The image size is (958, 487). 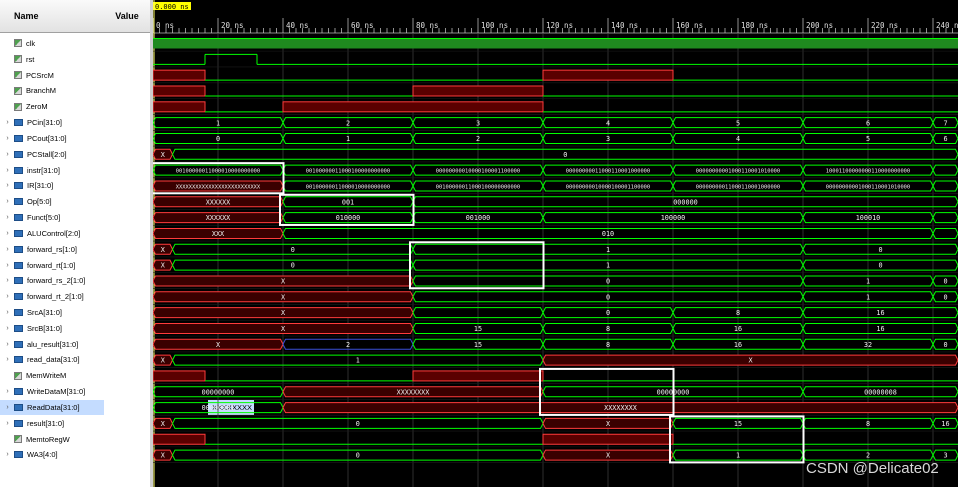 What do you see at coordinates (231, 407) in the screenshot?
I see `signal-value: XXXXXXXX` at bounding box center [231, 407].